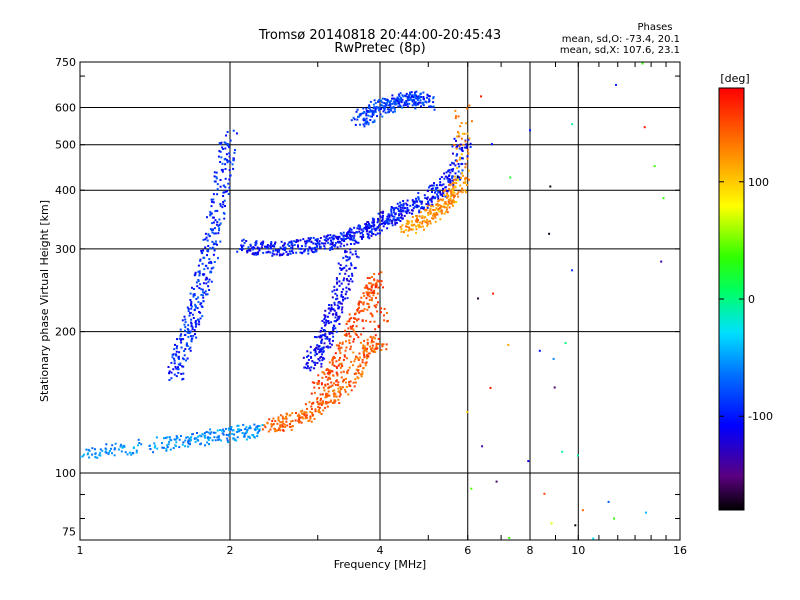 The width and height of the screenshot is (800, 600). What do you see at coordinates (530, 550) in the screenshot?
I see `x-tick-label: 8` at bounding box center [530, 550].